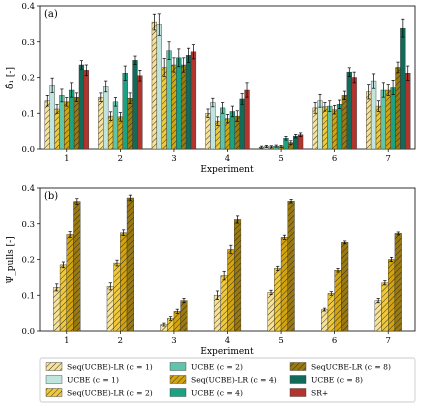 The height and width of the screenshot is (407, 423). I want to click on legend-label: Seq(UCBE)-LR (c = 1), so click(110, 367).